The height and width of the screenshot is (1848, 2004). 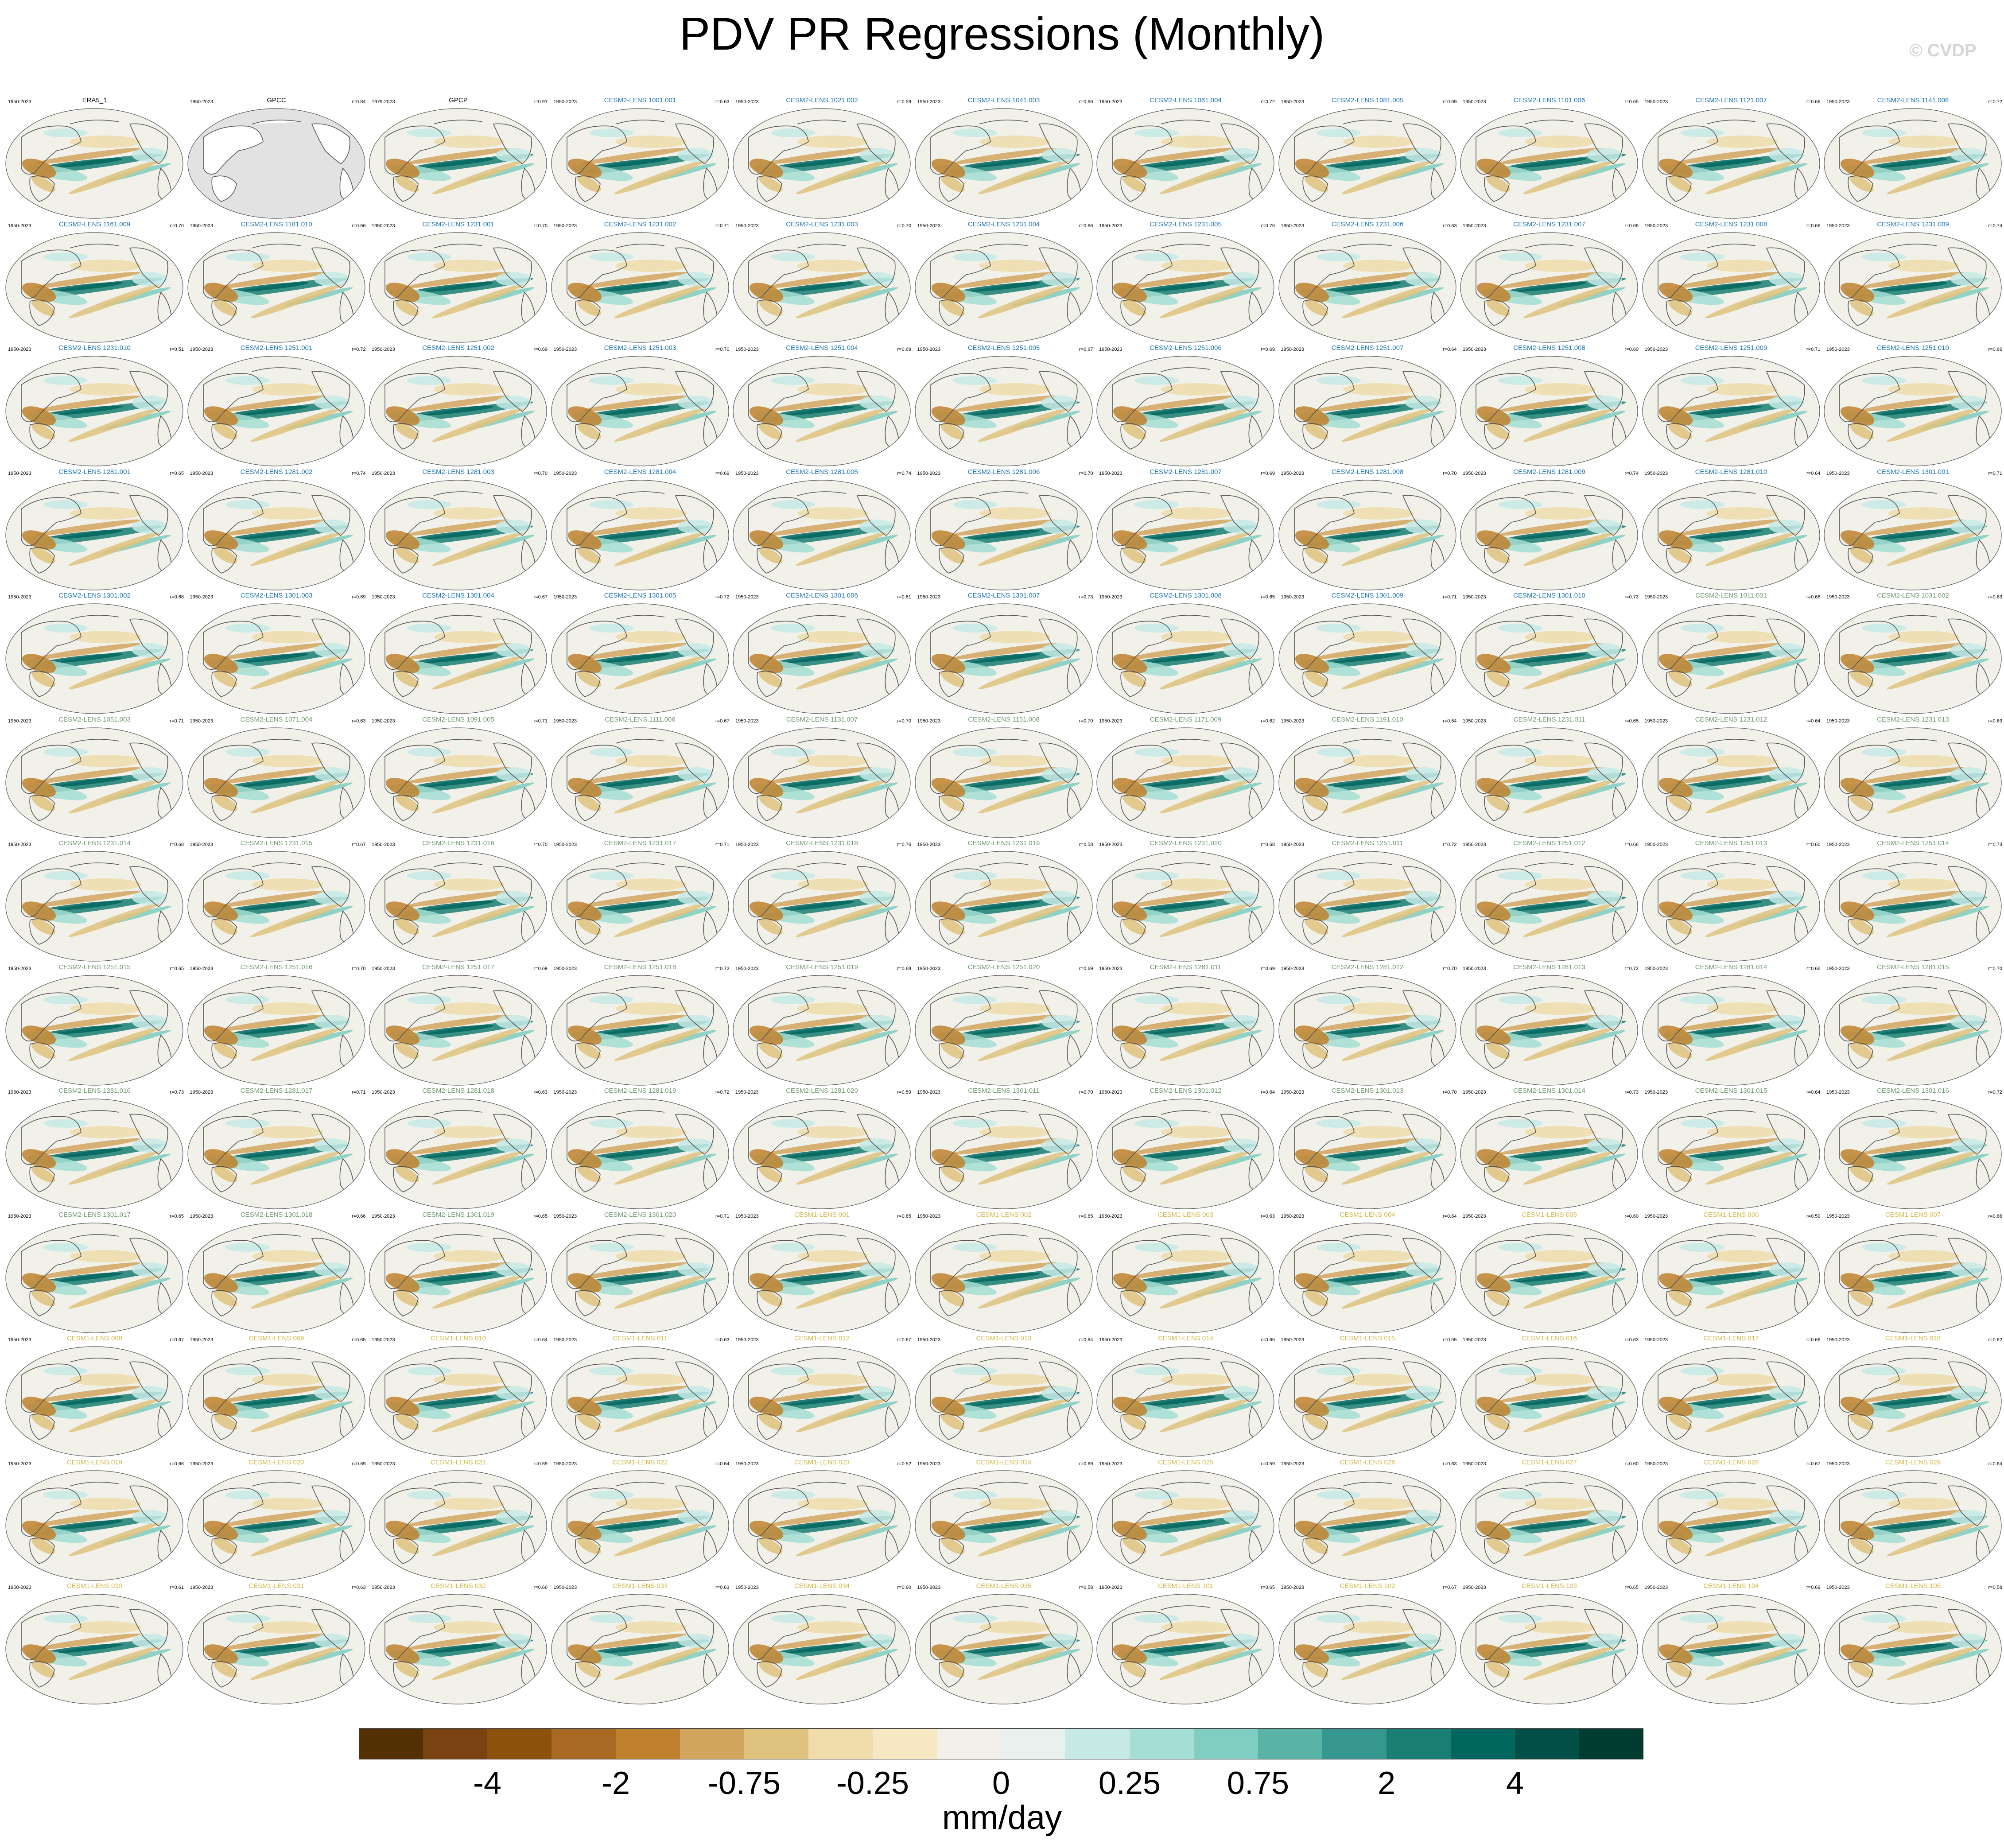 What do you see at coordinates (1368, 283) in the screenshot?
I see `map-panel: 1950-2023 CESM2-LENS 1231.006 r=0.63` at bounding box center [1368, 283].